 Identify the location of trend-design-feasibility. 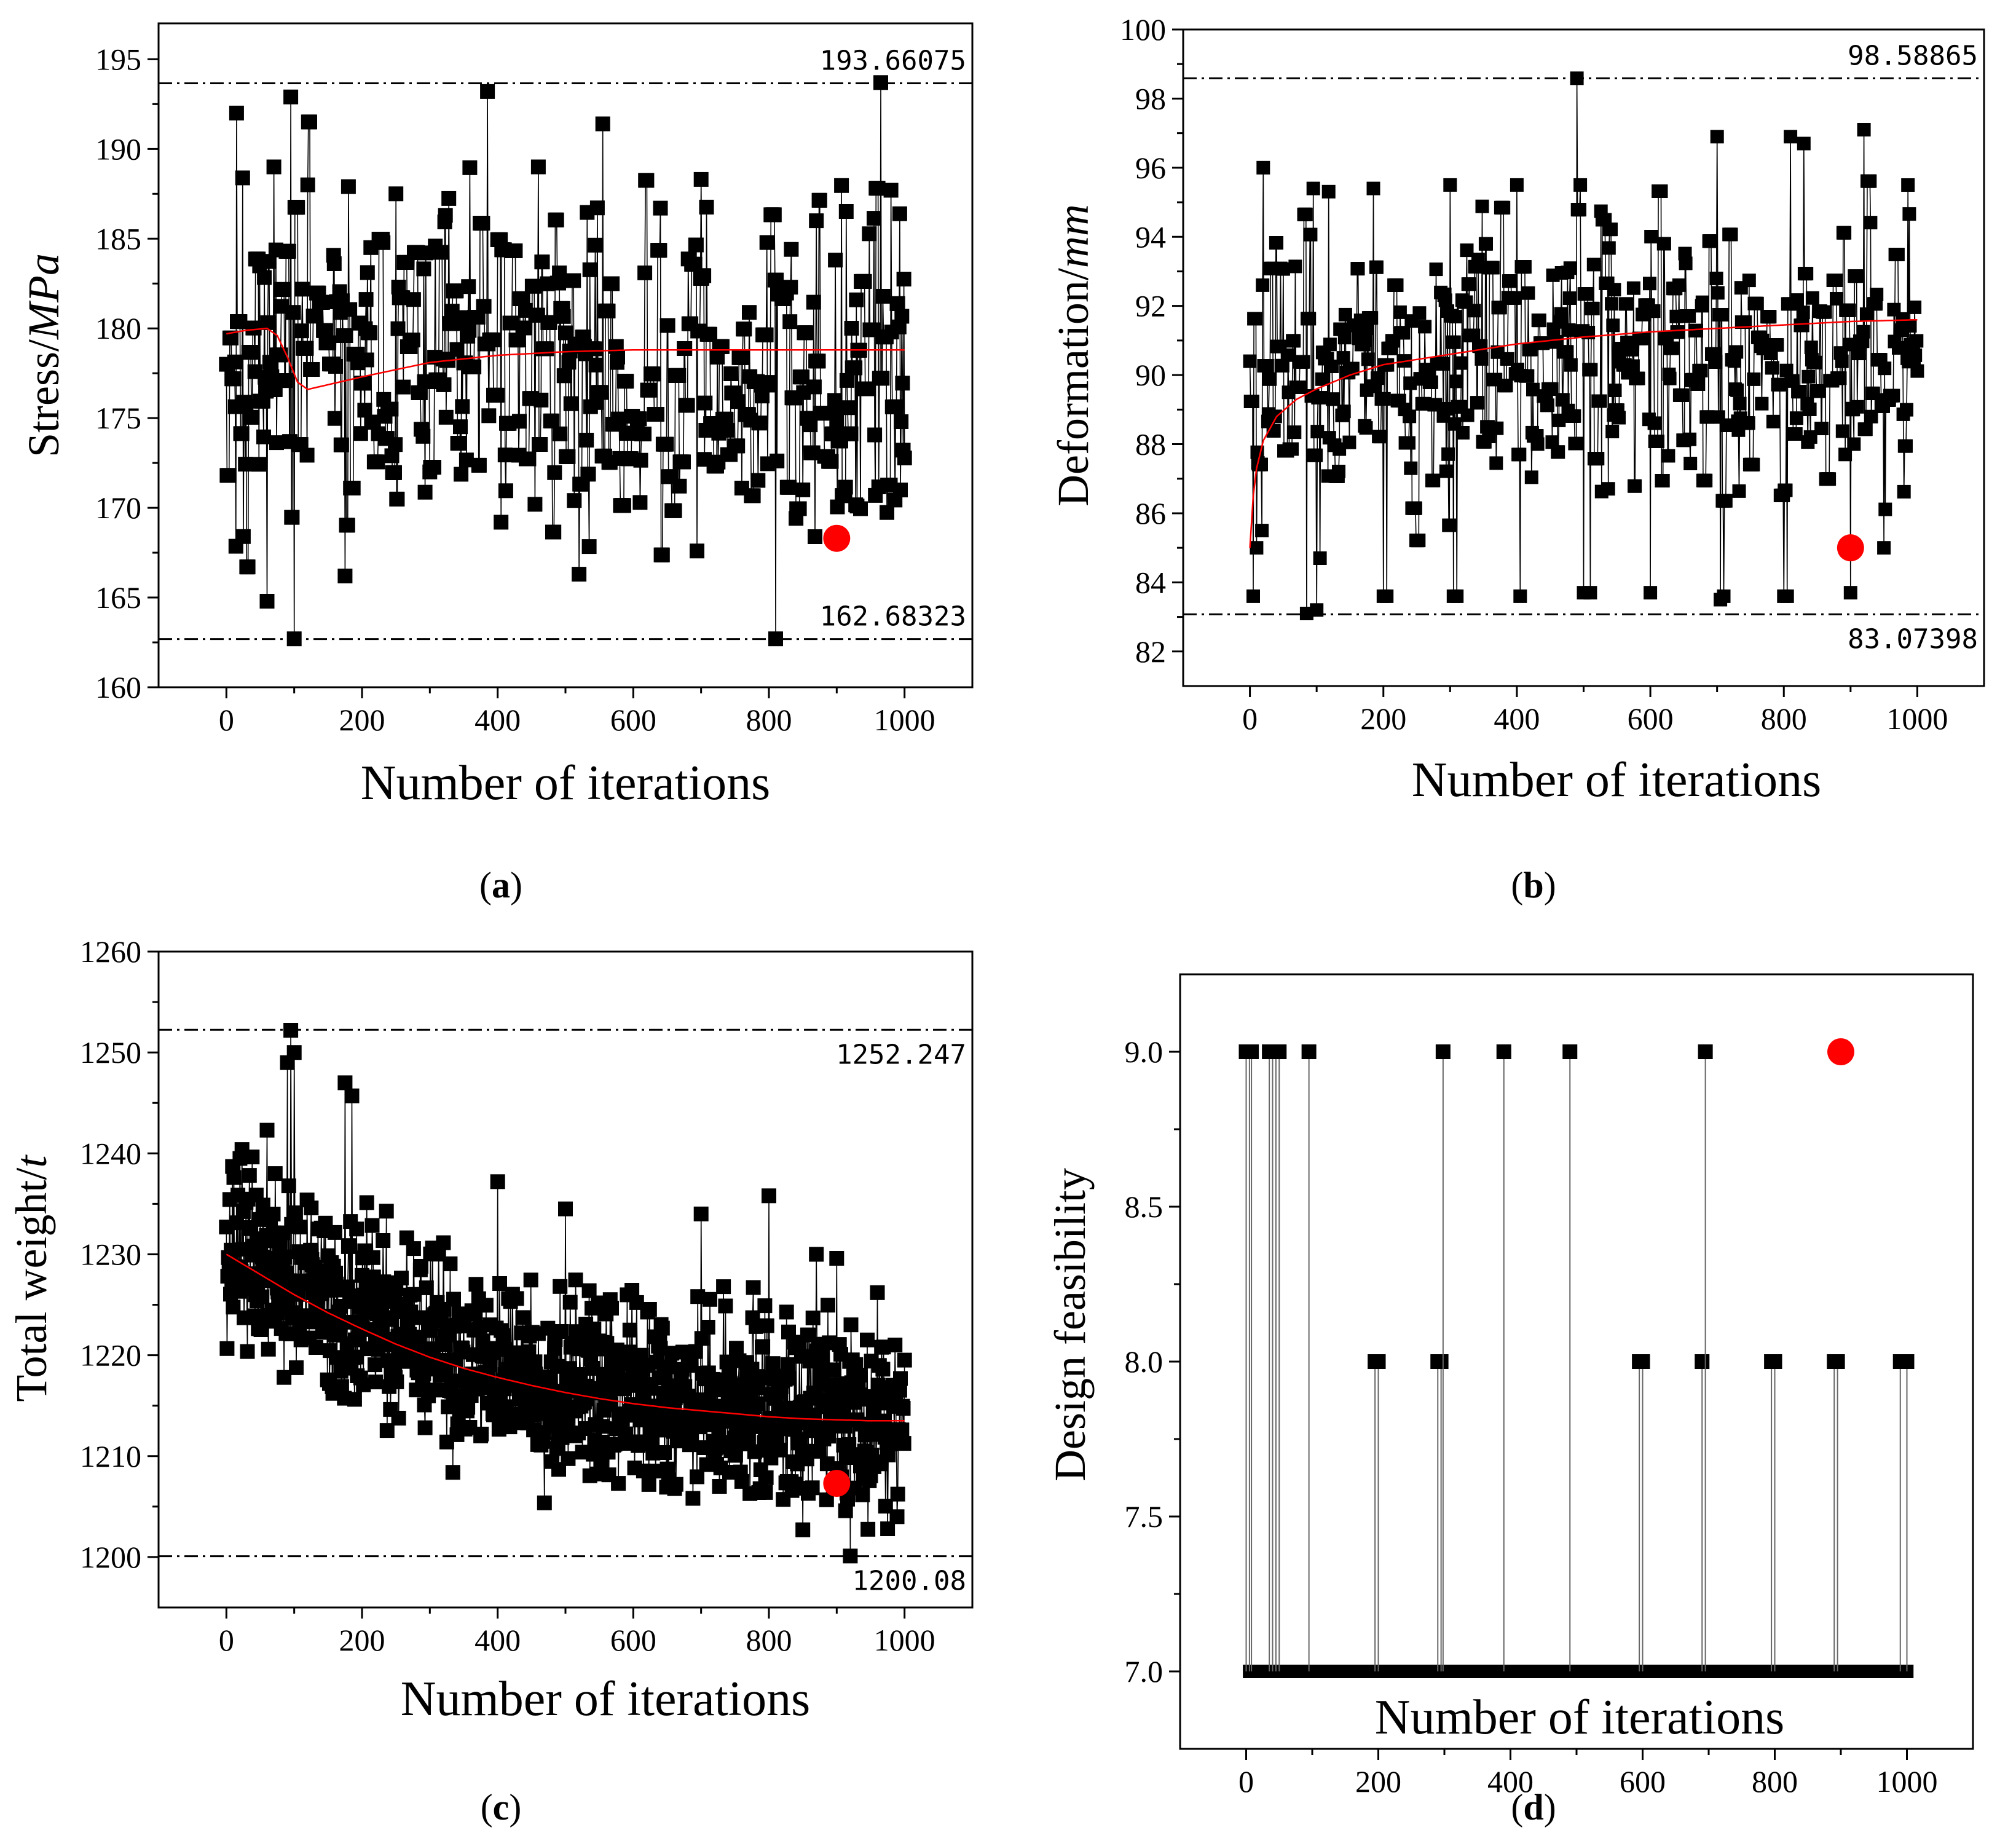
(1840, 1051).